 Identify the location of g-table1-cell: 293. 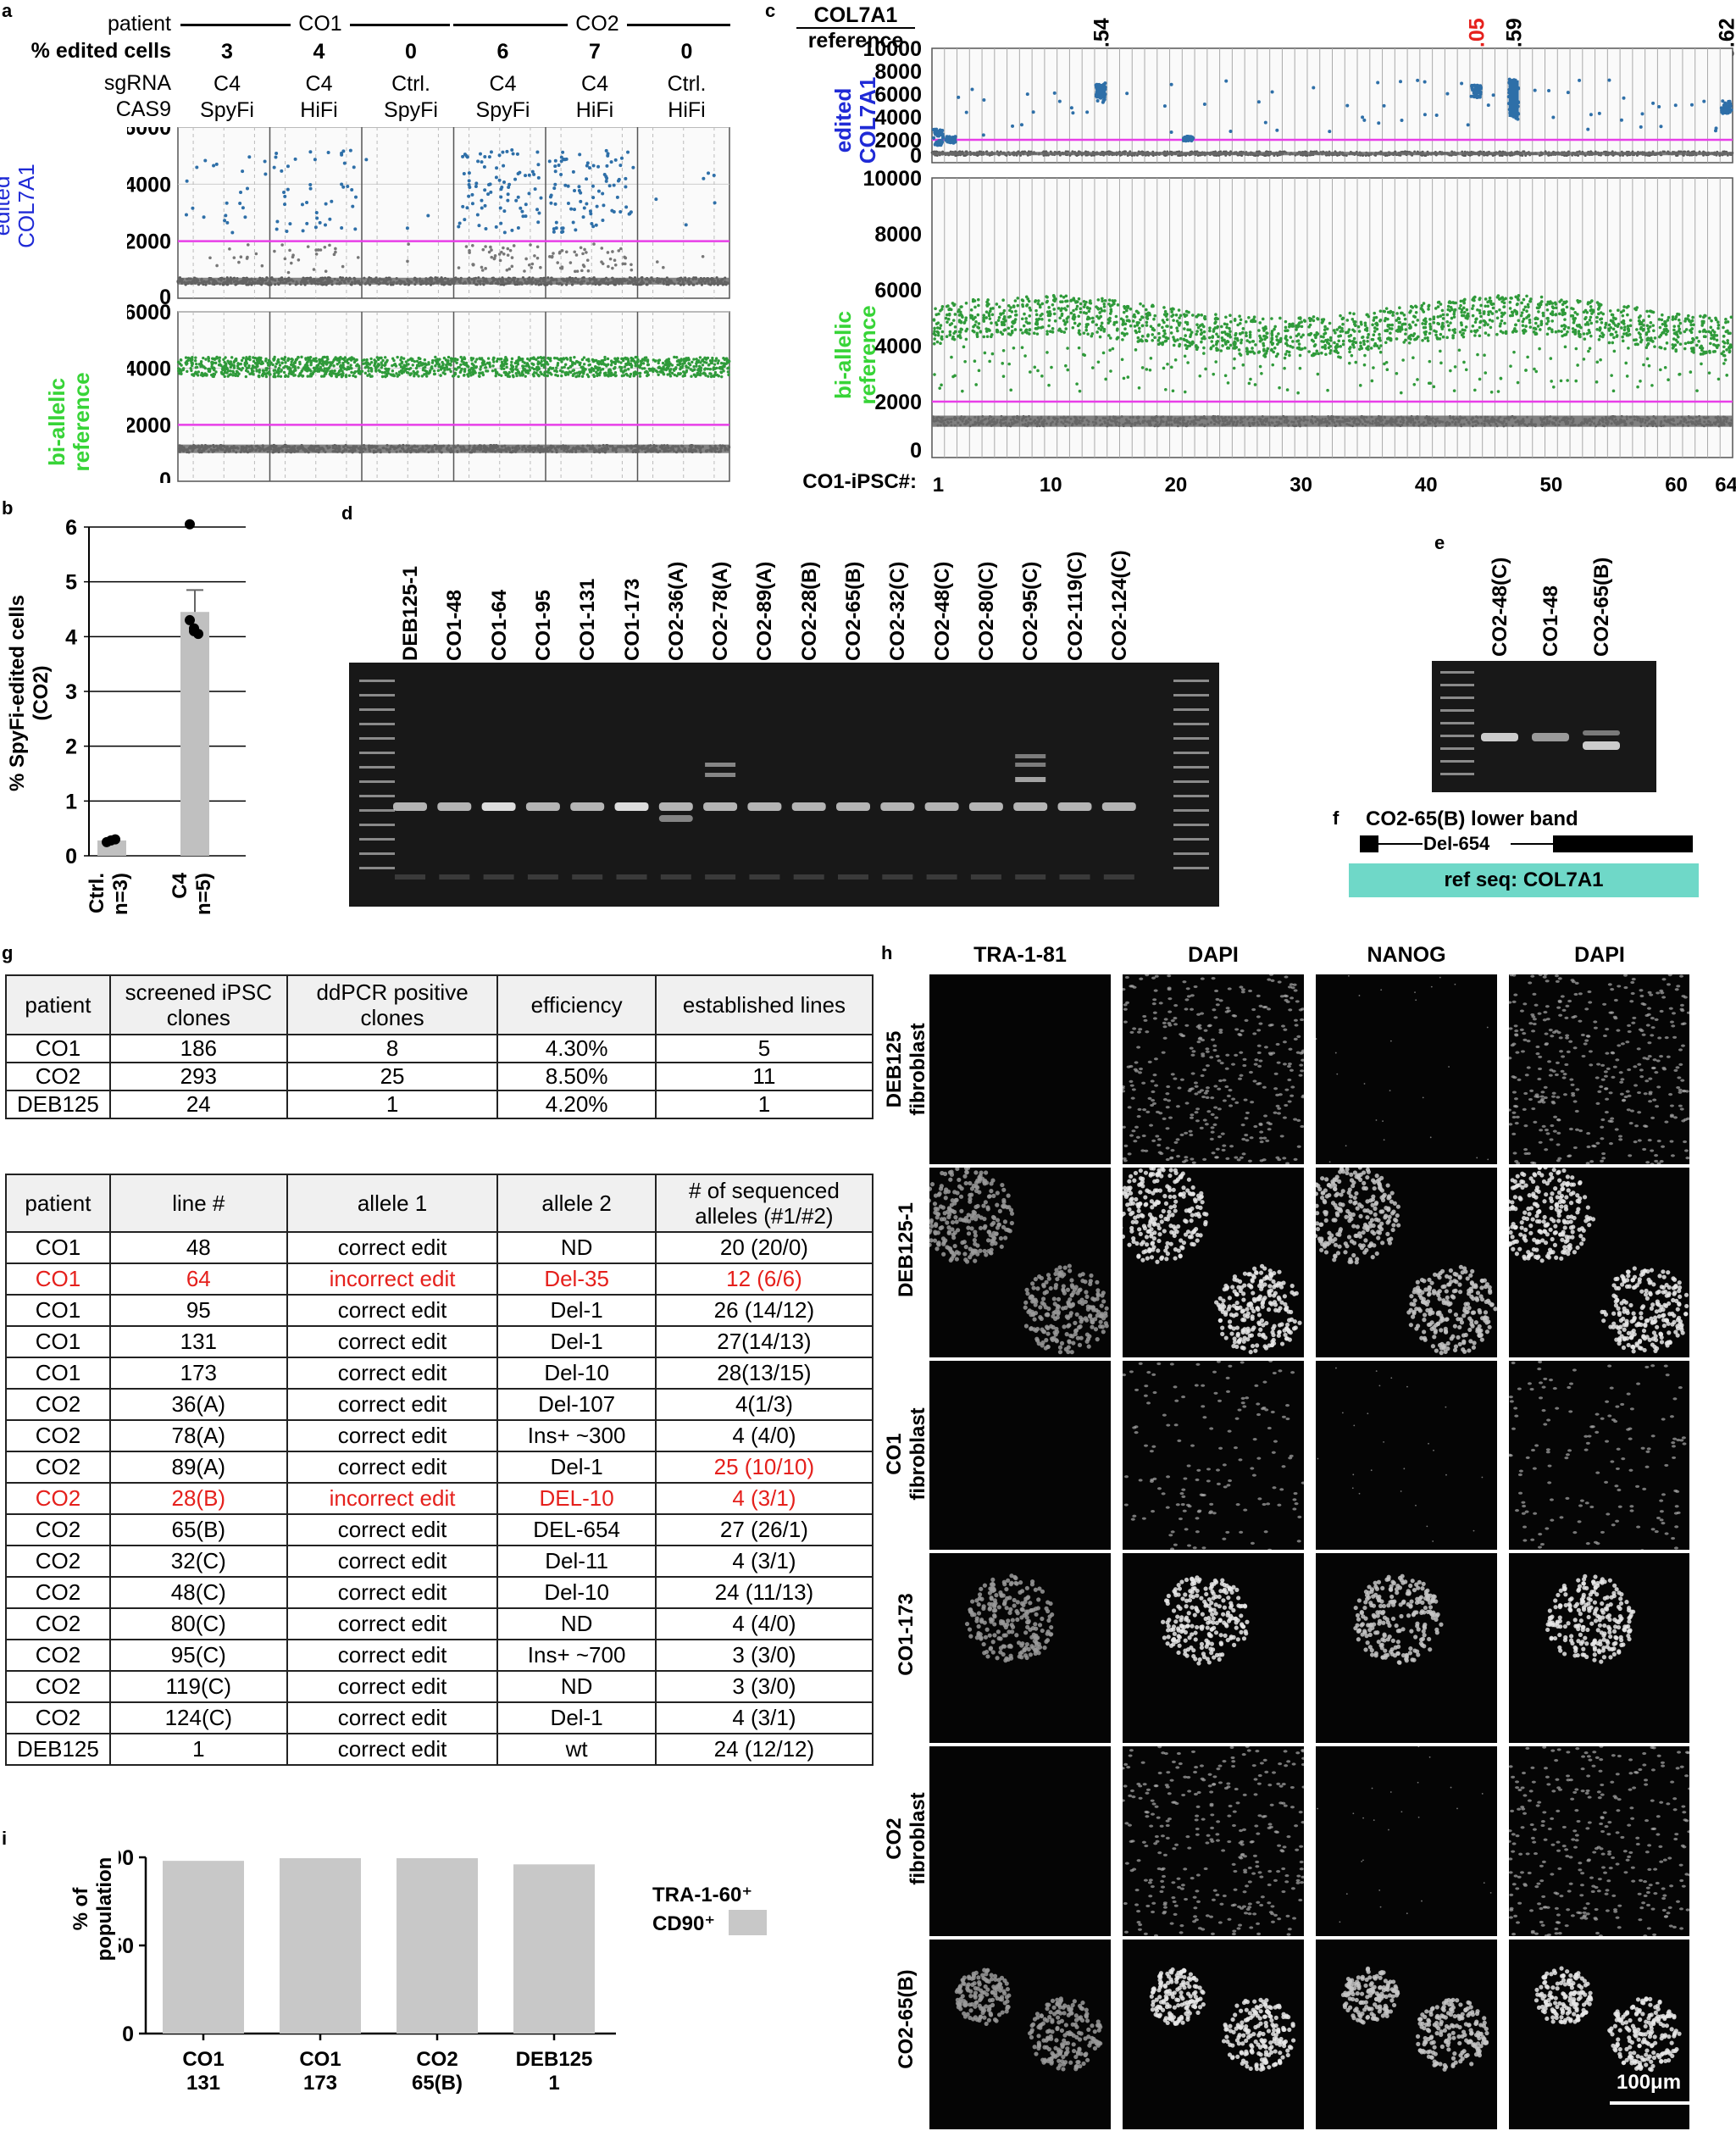
(198, 1076).